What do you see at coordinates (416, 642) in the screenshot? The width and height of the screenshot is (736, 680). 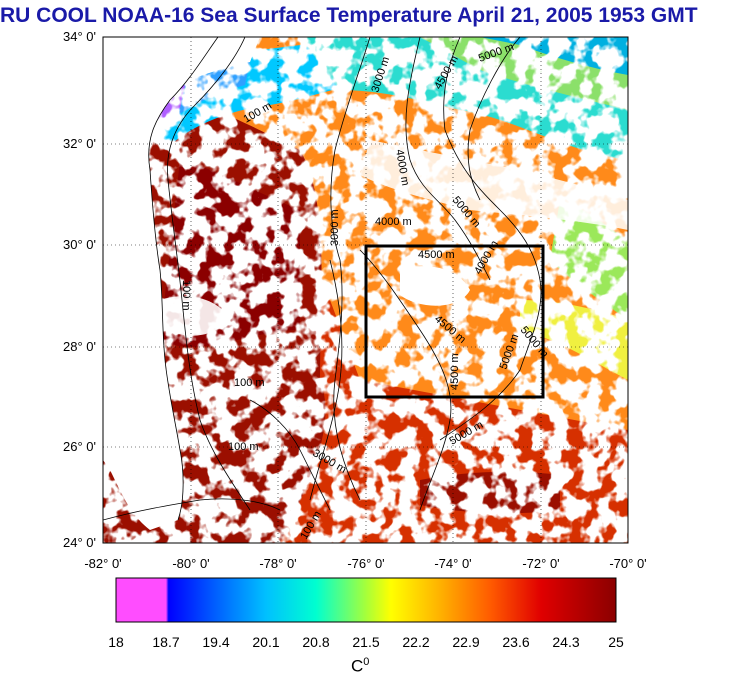 I see `colorbar-label: 22.2` at bounding box center [416, 642].